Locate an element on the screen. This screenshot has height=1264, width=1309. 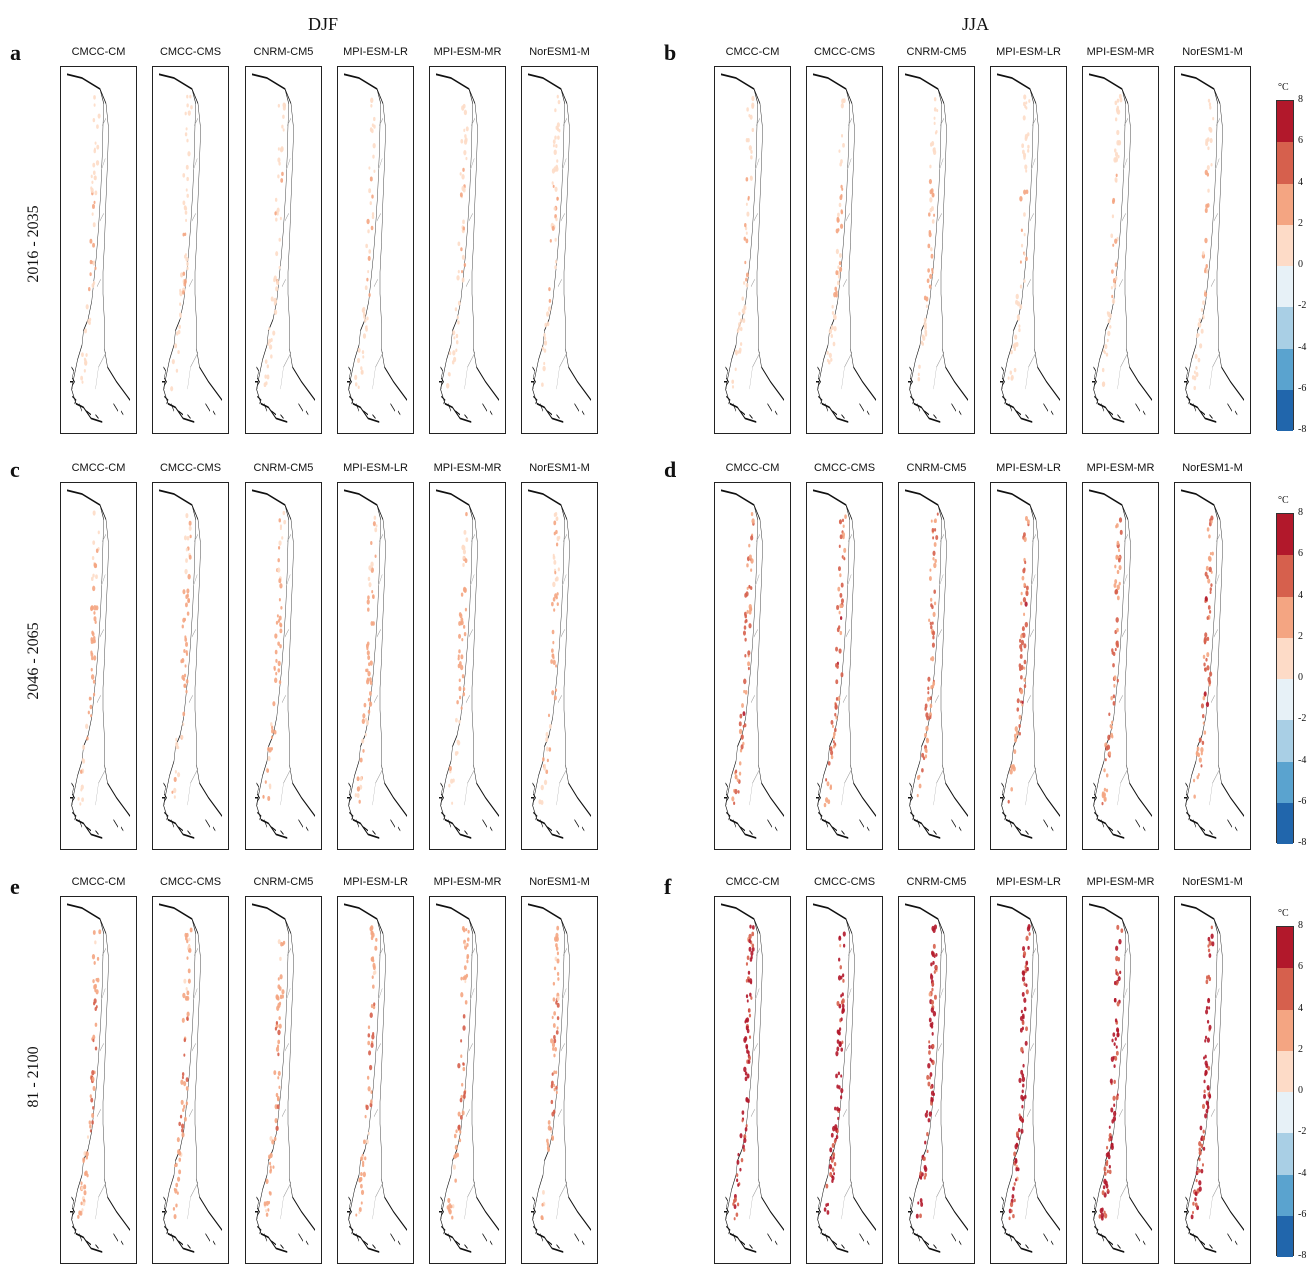
colorbar-unit: °C is located at coordinates (1283, 87).